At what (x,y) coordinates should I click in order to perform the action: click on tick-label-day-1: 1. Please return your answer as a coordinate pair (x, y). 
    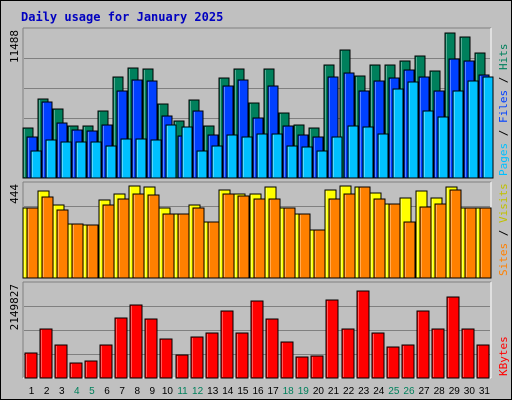
    Looking at the image, I should click on (32, 391).